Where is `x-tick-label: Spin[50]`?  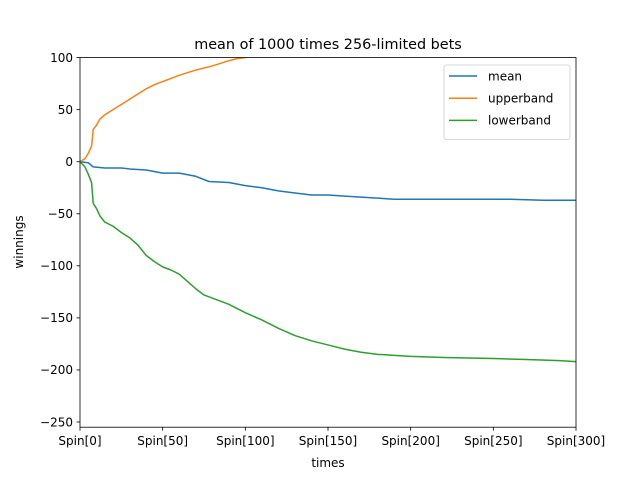
x-tick-label: Spin[50] is located at coordinates (162, 441).